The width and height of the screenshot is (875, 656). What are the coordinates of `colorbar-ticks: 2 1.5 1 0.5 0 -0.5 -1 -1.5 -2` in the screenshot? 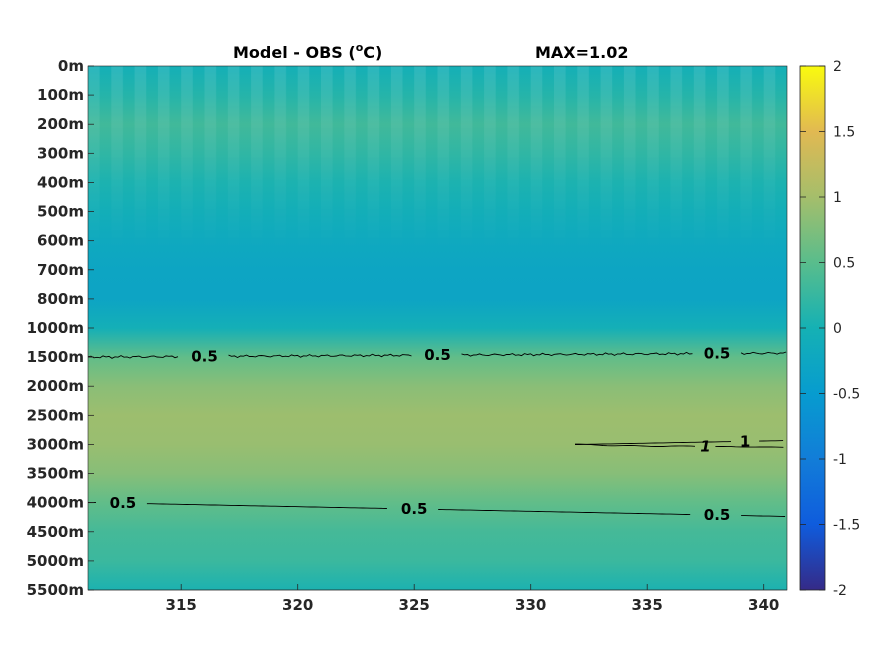 It's located at (830, 329).